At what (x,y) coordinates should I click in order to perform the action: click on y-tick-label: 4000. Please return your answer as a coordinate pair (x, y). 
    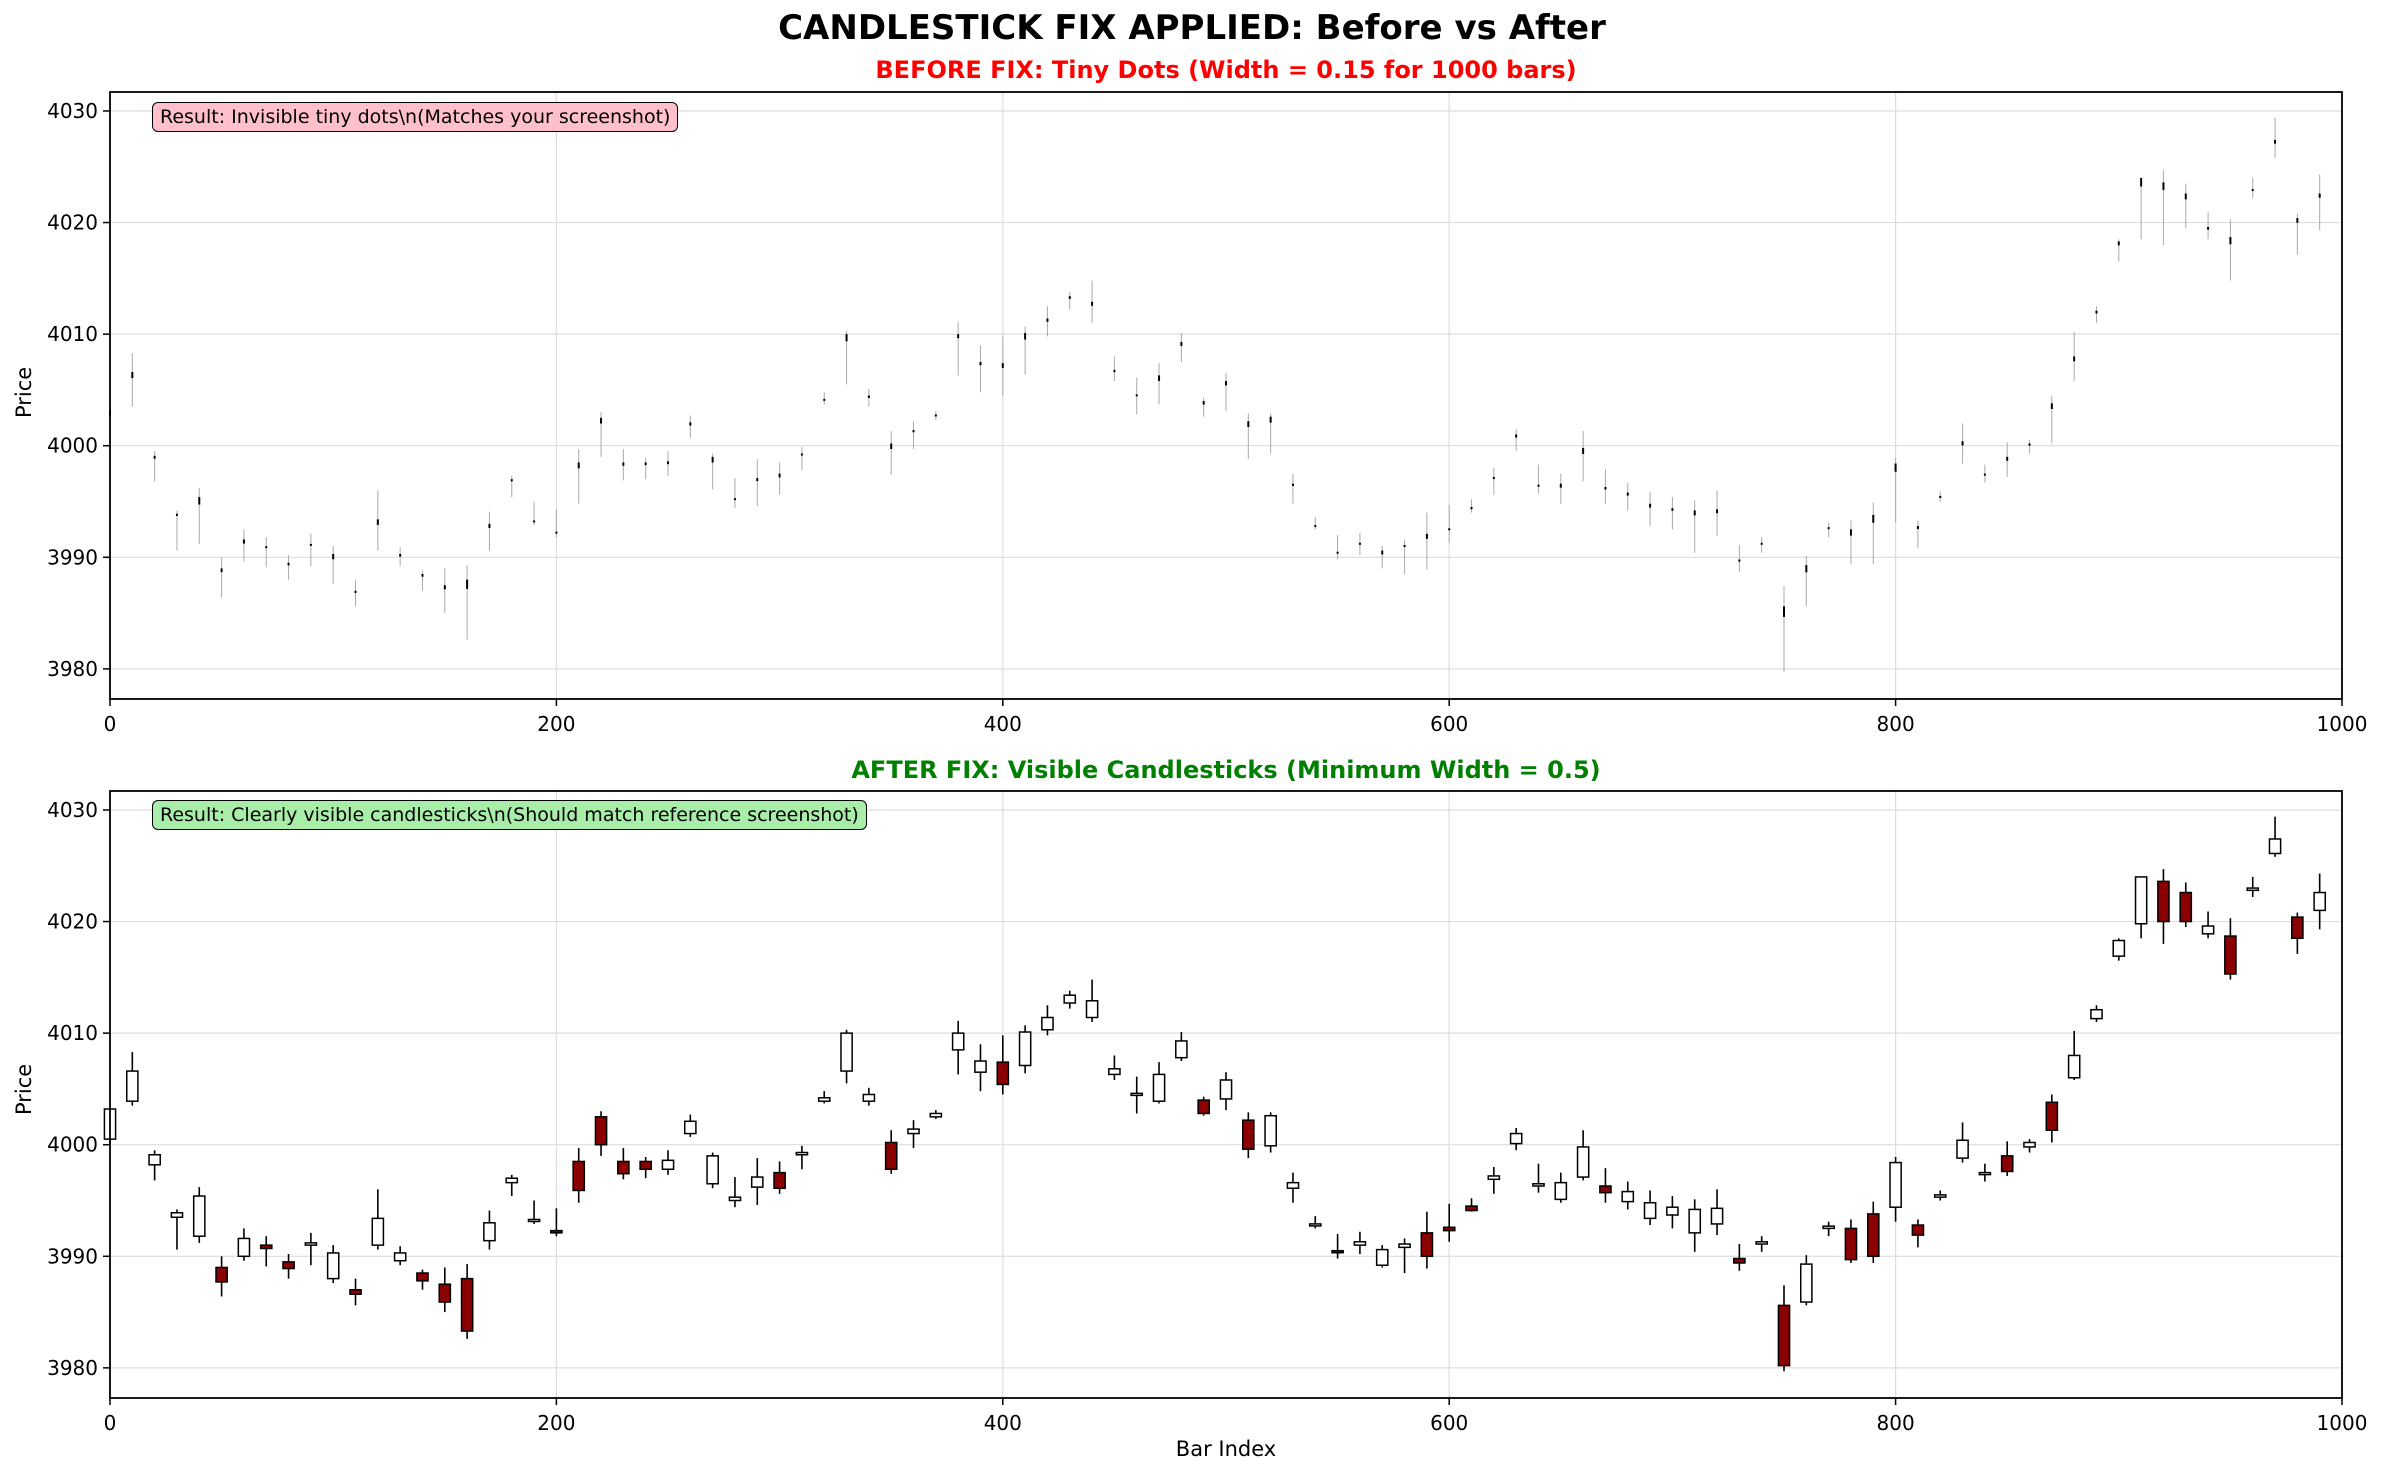
    Looking at the image, I should click on (72, 1145).